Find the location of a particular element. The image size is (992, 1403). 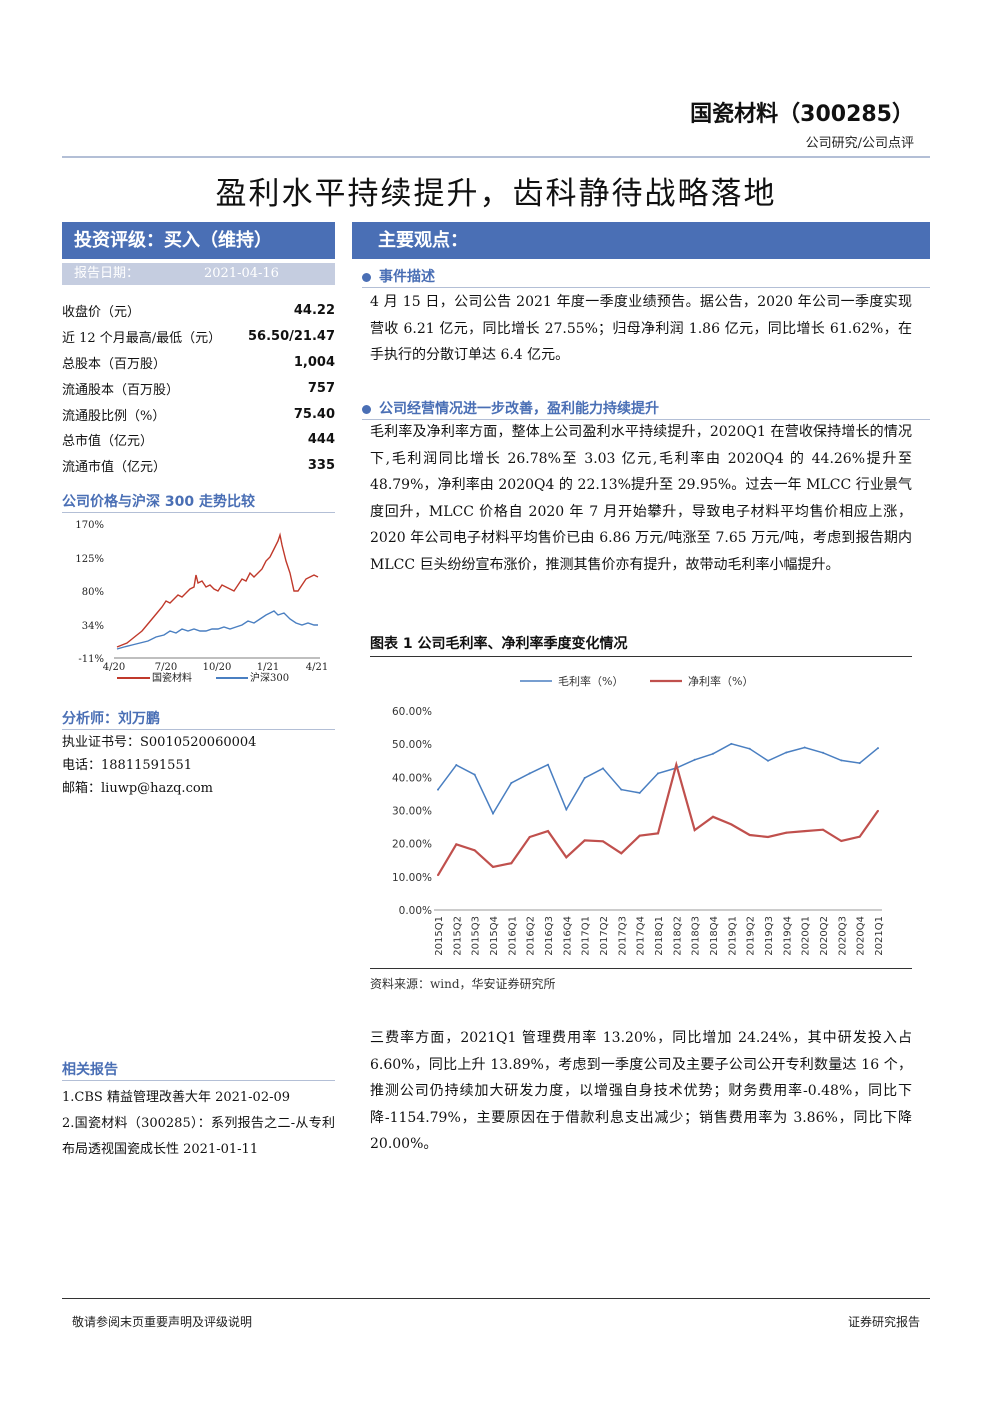

stat-value: 75.40 is located at coordinates (314, 414).